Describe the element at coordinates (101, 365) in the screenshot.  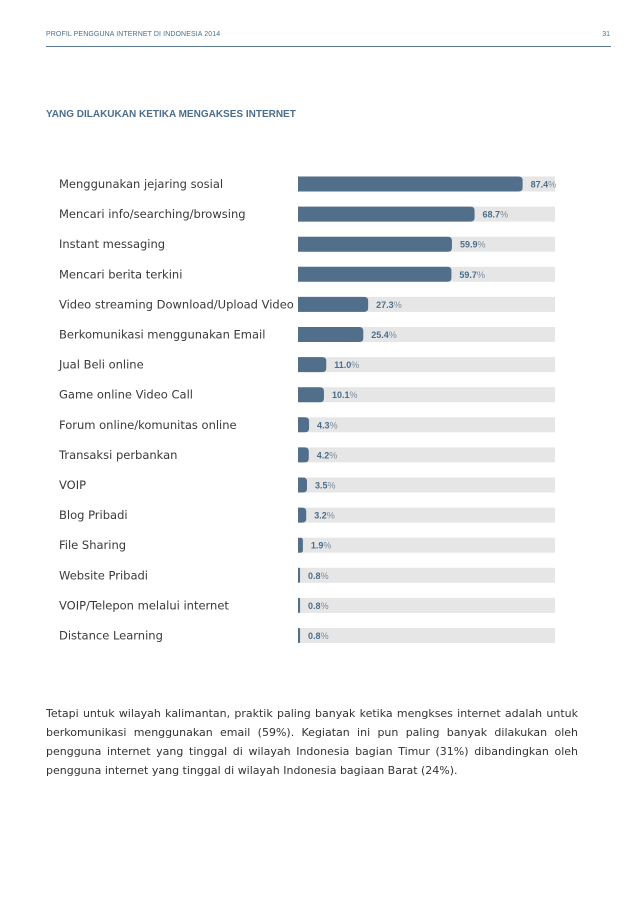
I see `category-label: Jual Beli online` at that location.